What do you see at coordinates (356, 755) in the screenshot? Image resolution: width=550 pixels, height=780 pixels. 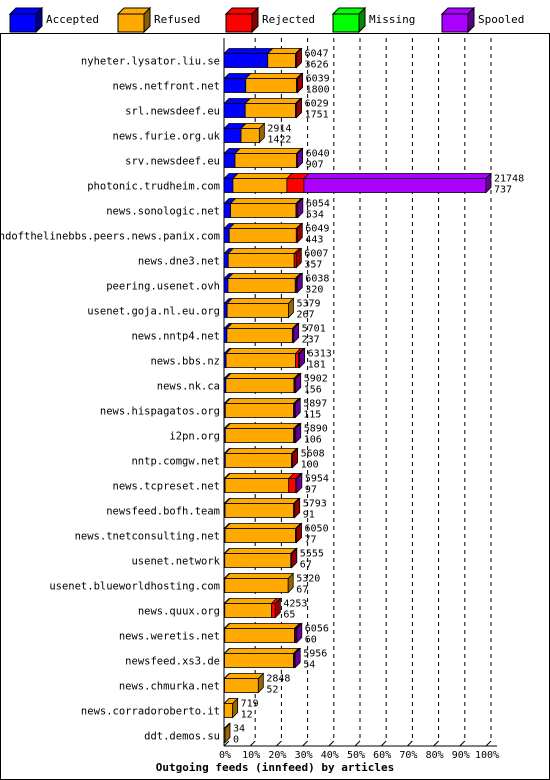 I see `x-tick-label: 50%` at bounding box center [356, 755].